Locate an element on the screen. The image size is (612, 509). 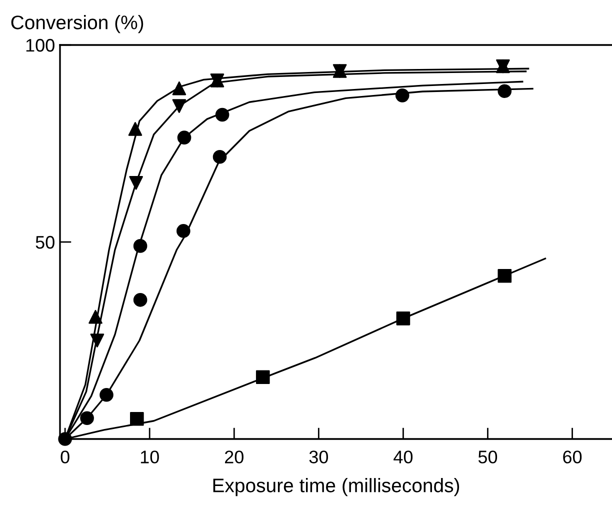
x-tick-label: 0 is located at coordinates (65, 457).